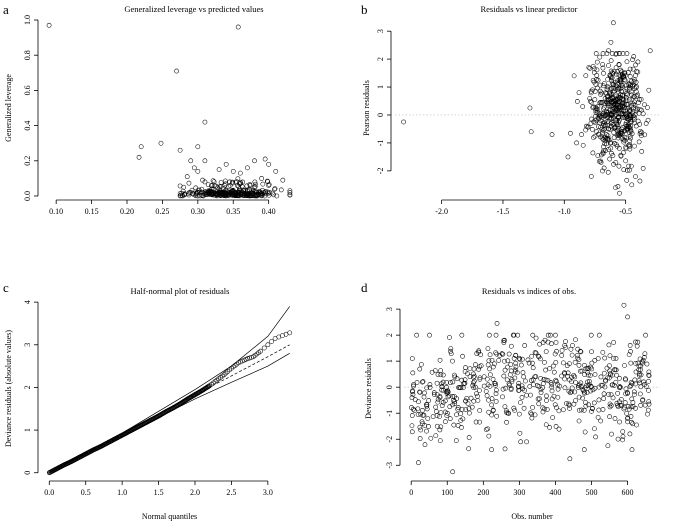 The height and width of the screenshot is (525, 685). What do you see at coordinates (564, 211) in the screenshot?
I see `x-tick-label: -1.0` at bounding box center [564, 211].